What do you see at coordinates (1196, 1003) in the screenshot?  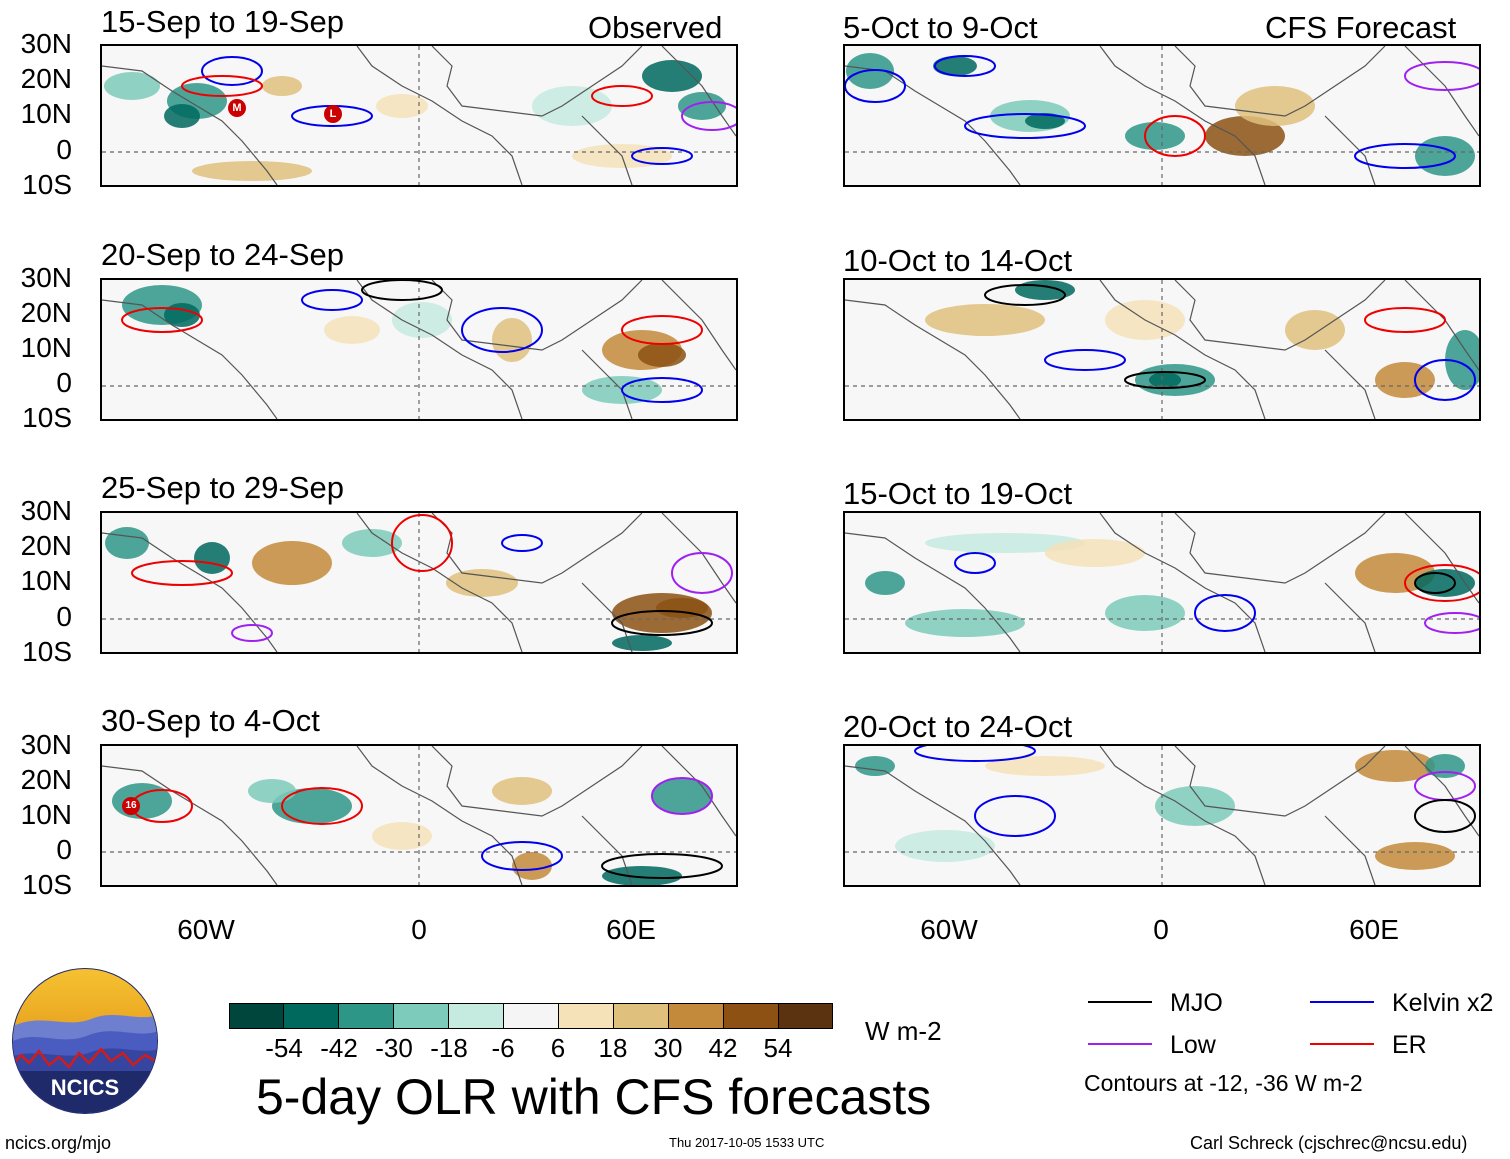 I see `legend-label-mjo: MJO` at bounding box center [1196, 1003].